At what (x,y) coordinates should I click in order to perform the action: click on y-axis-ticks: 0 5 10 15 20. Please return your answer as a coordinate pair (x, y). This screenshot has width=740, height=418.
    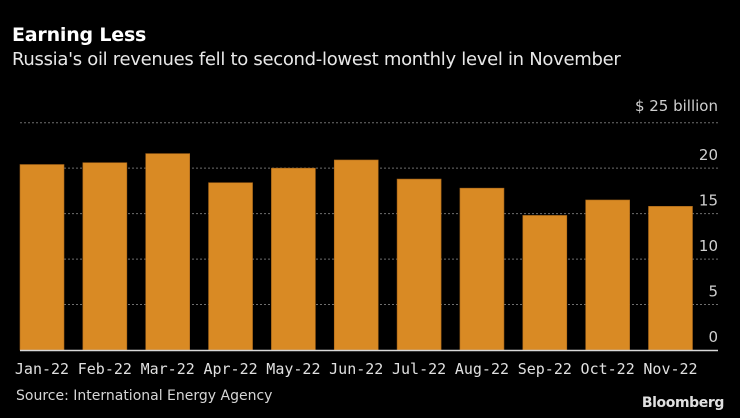
    Looking at the image, I should click on (708, 246).